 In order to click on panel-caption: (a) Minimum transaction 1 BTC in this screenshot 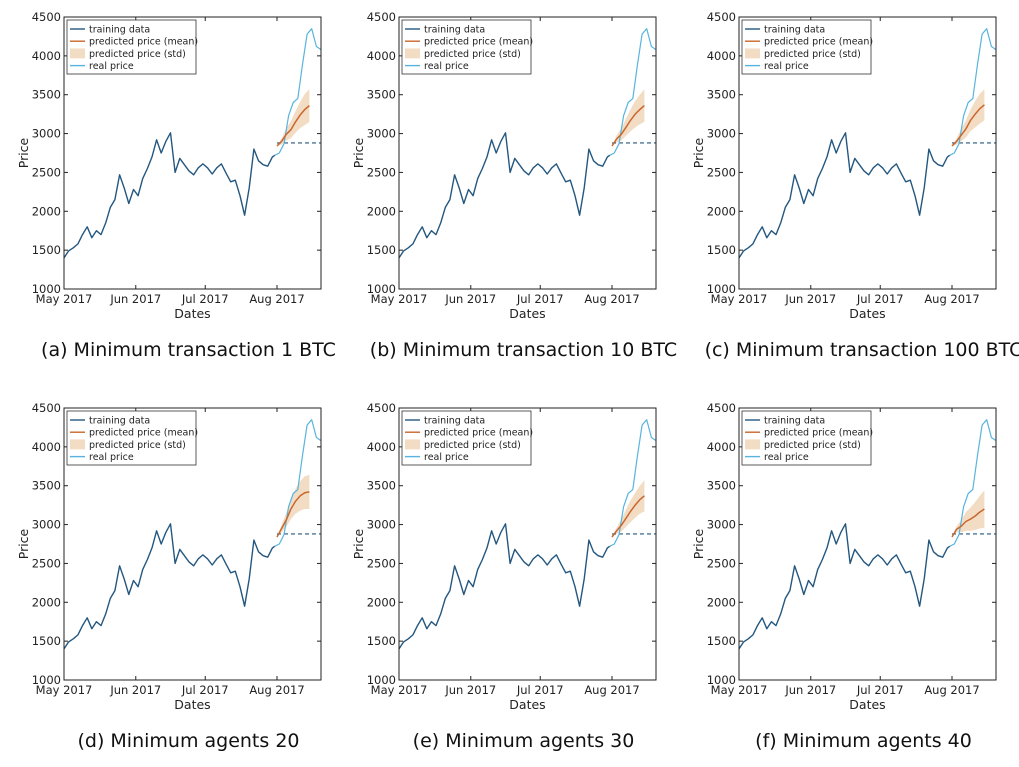, I will do `click(188, 350)`.